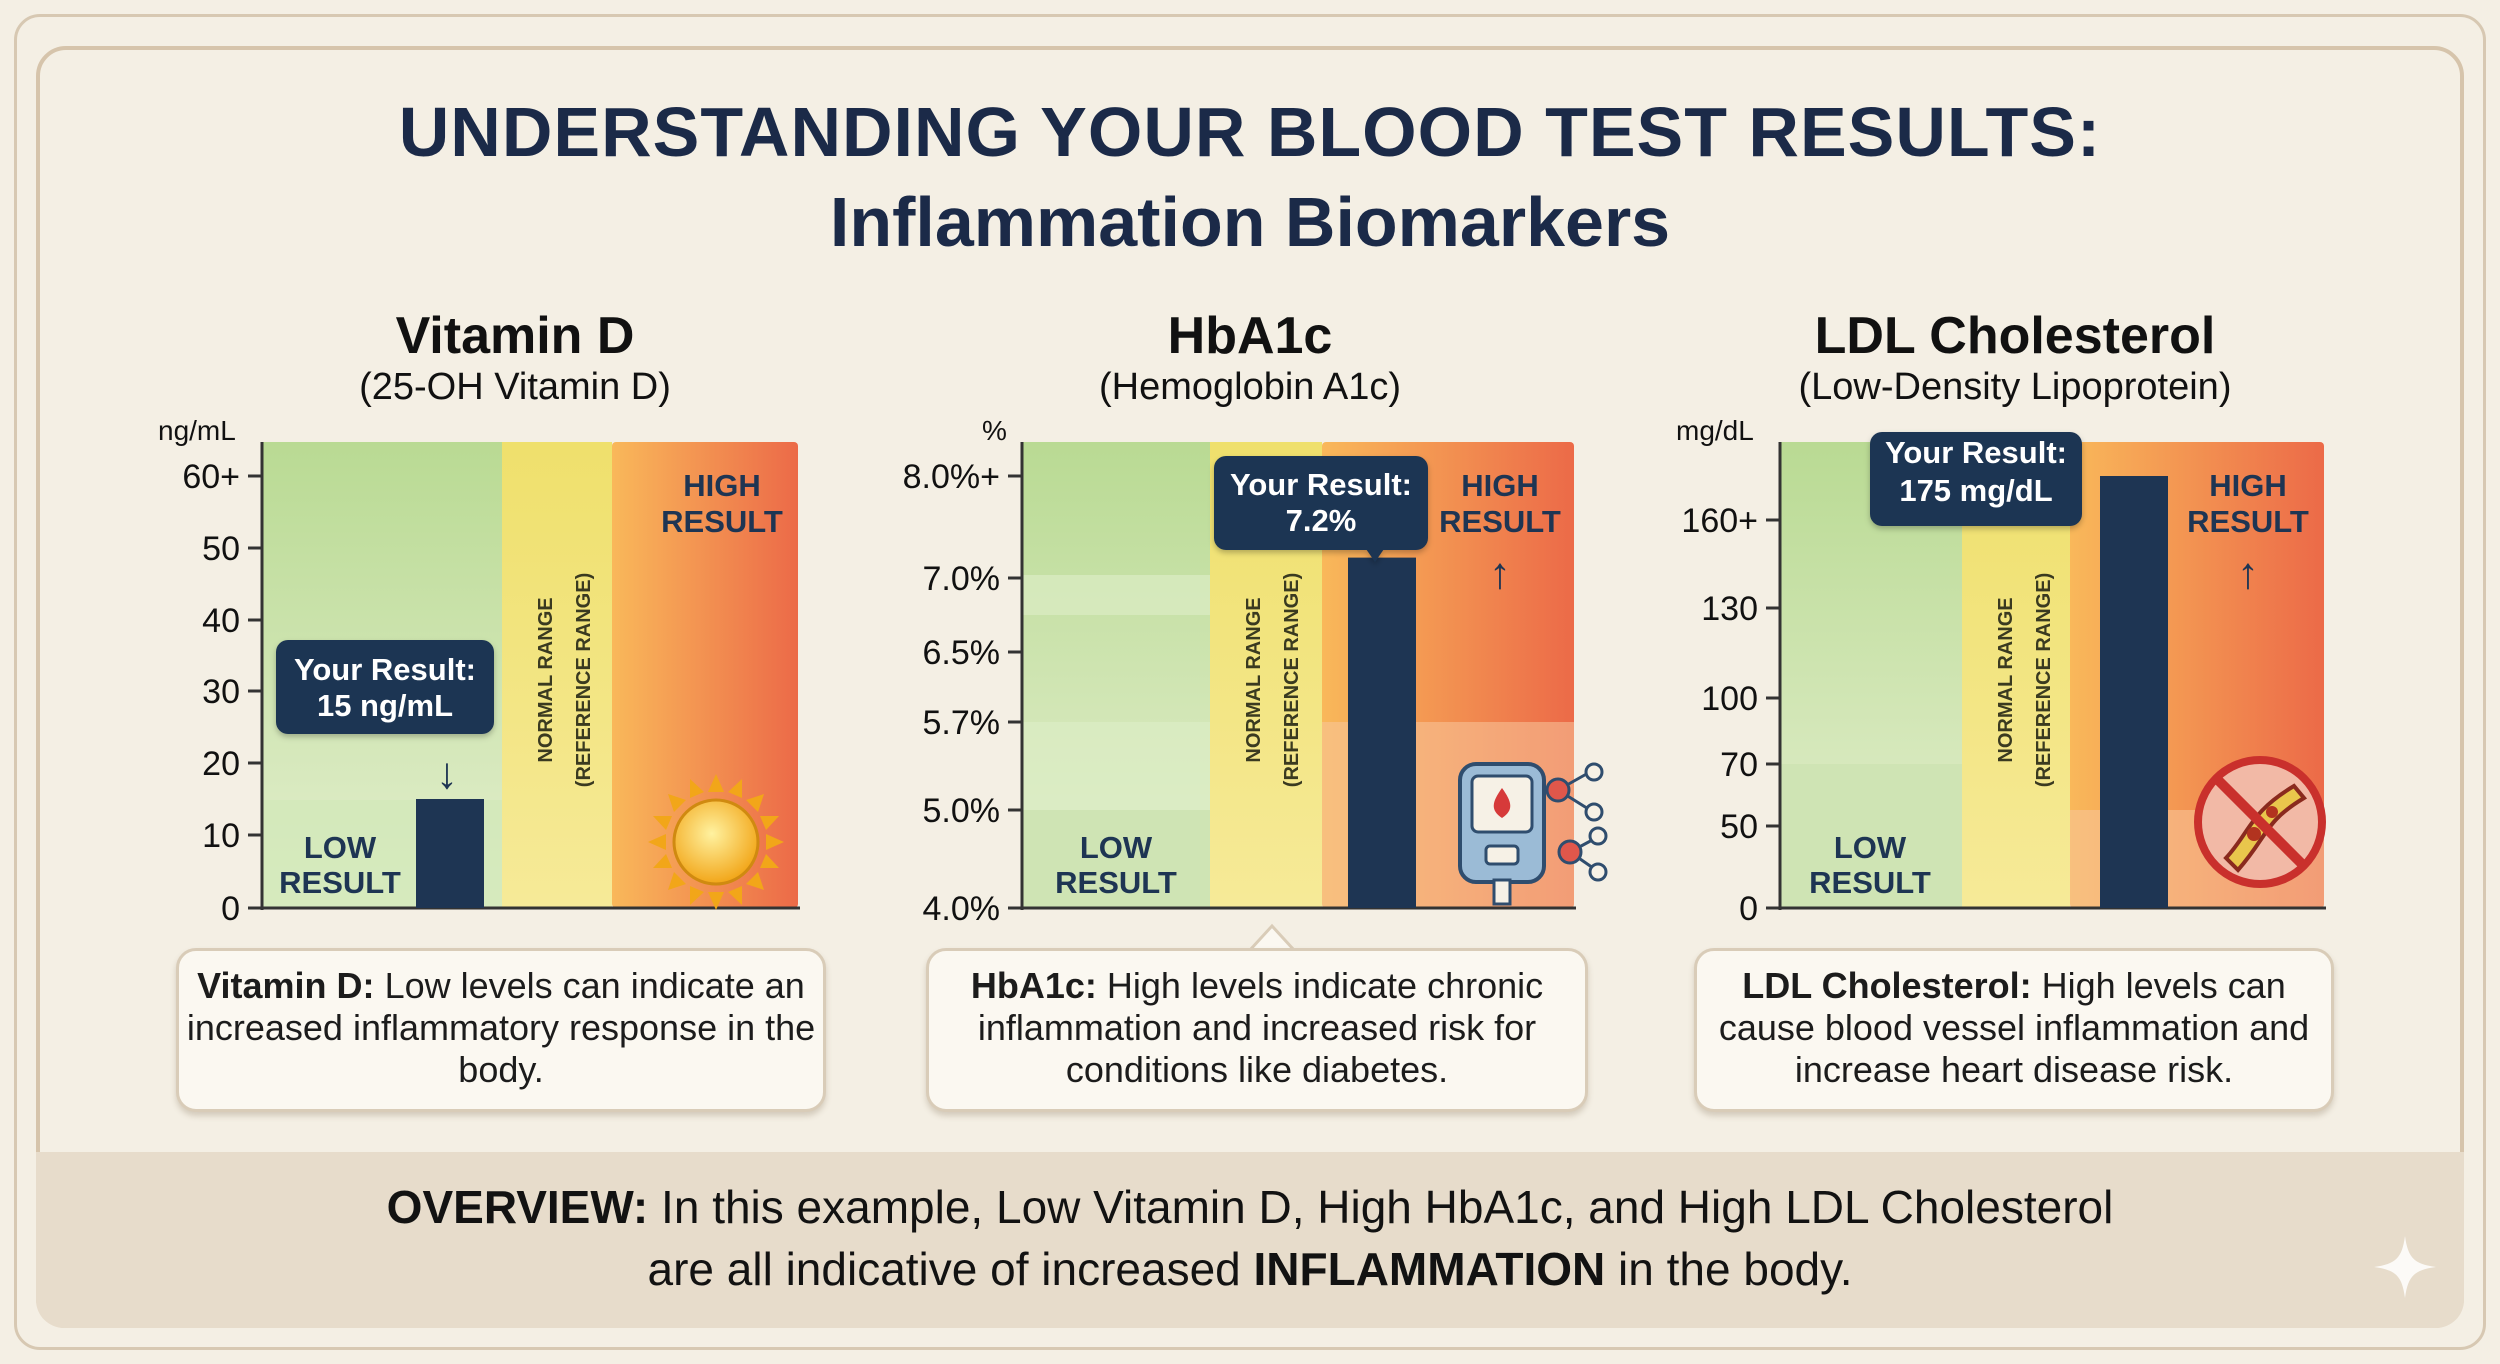  Describe the element at coordinates (1250, 336) in the screenshot. I see `panel-title-hba1c: HbA1c` at that location.